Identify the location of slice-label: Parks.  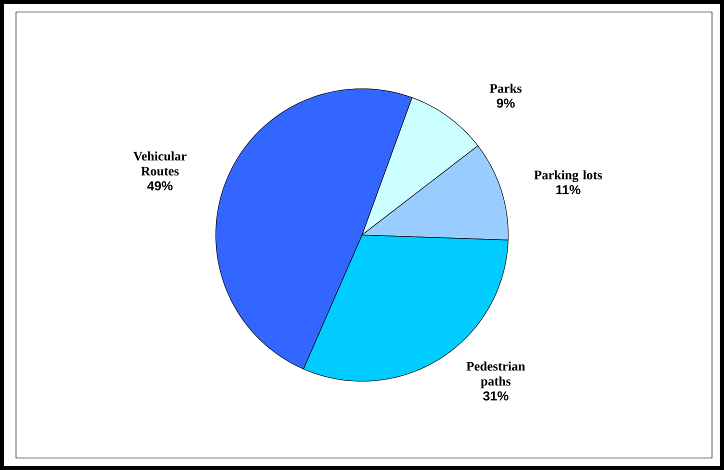
(506, 88).